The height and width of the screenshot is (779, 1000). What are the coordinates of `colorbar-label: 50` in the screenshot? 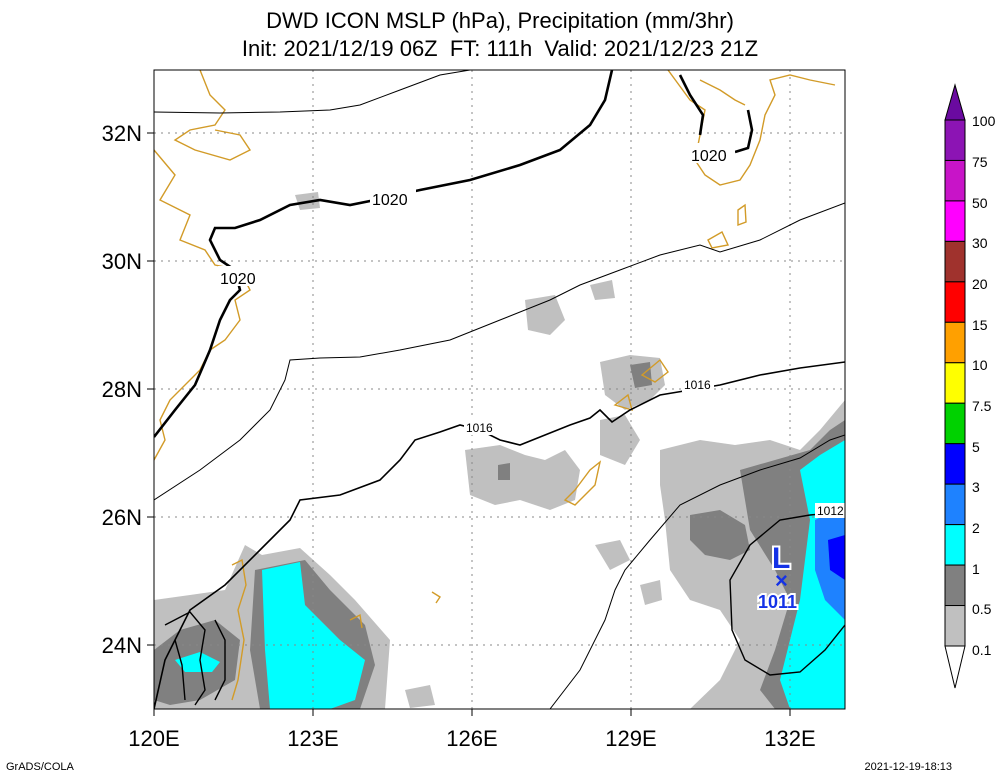 It's located at (980, 203).